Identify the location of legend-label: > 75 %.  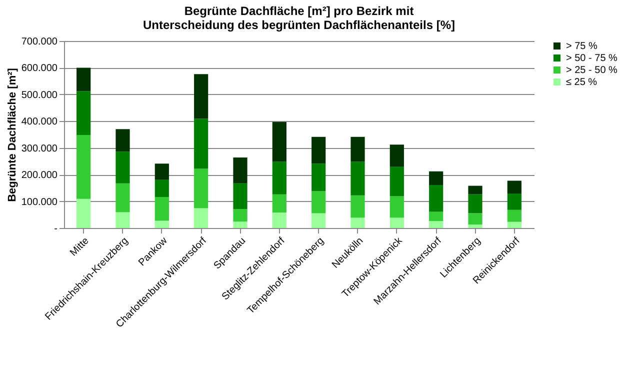
(582, 46).